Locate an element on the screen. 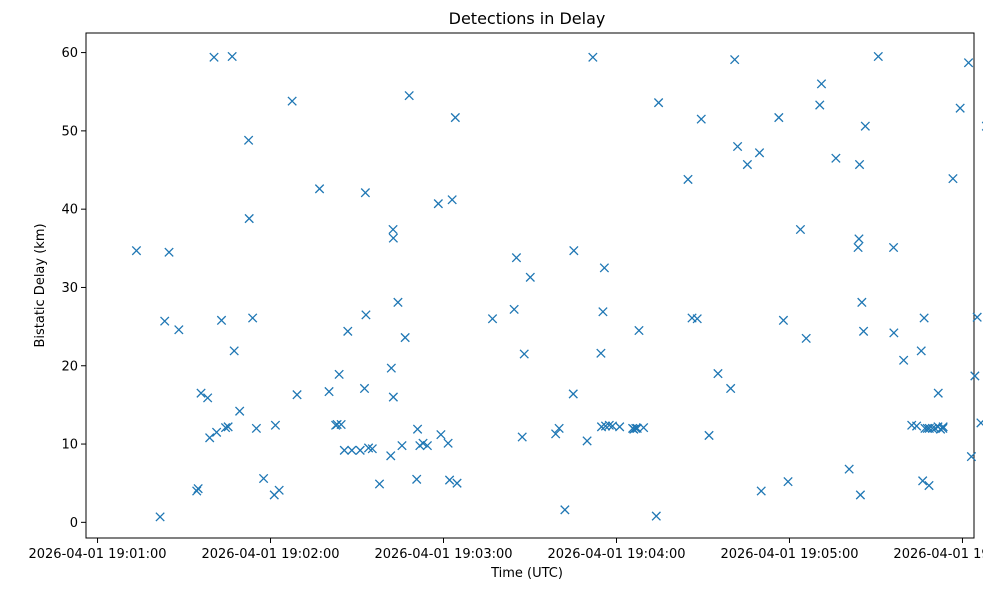 The width and height of the screenshot is (983, 590). x-tick-label: 2026-04-01 19:04:00 is located at coordinates (616, 554).